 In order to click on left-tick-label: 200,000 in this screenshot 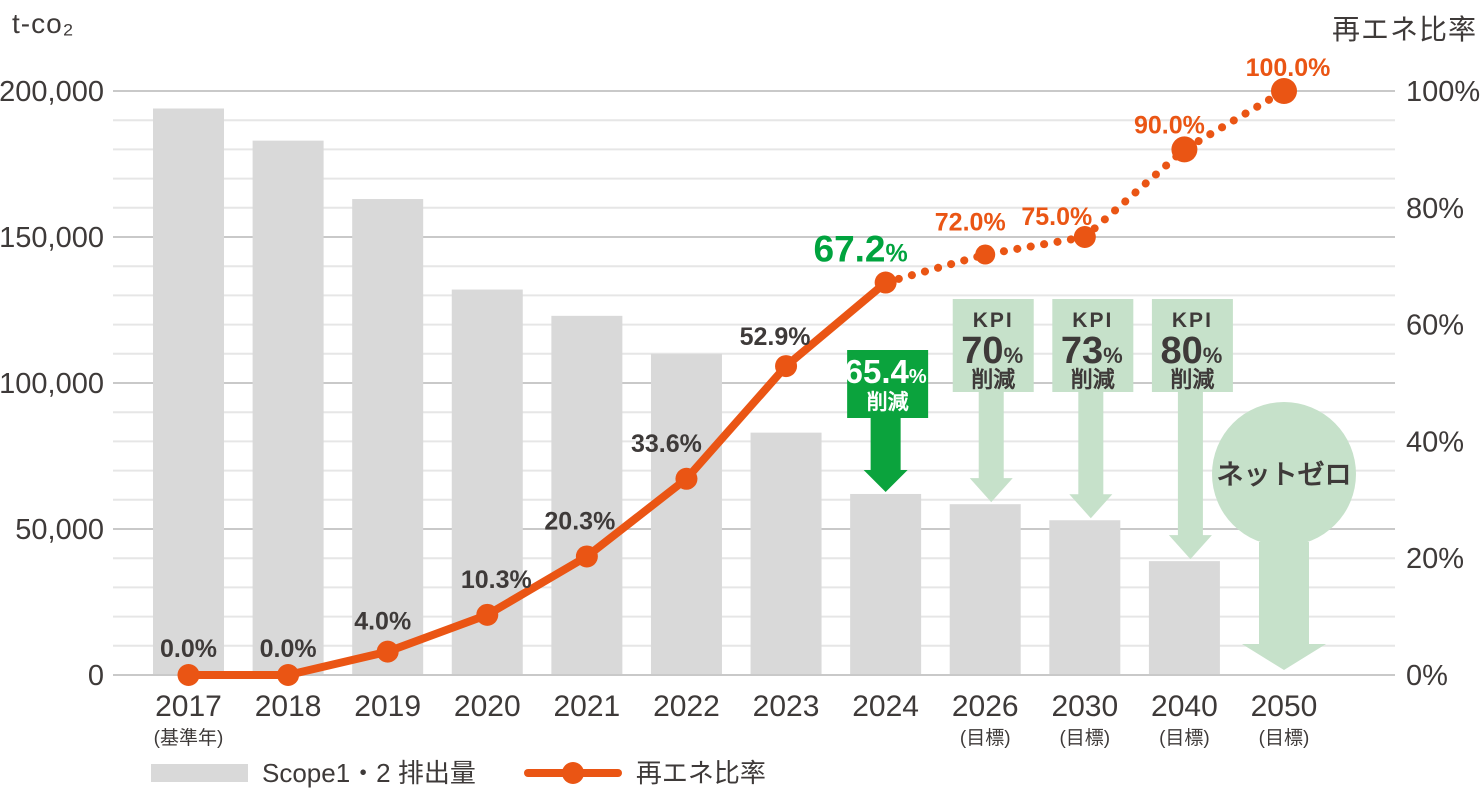, I will do `click(52, 92)`.